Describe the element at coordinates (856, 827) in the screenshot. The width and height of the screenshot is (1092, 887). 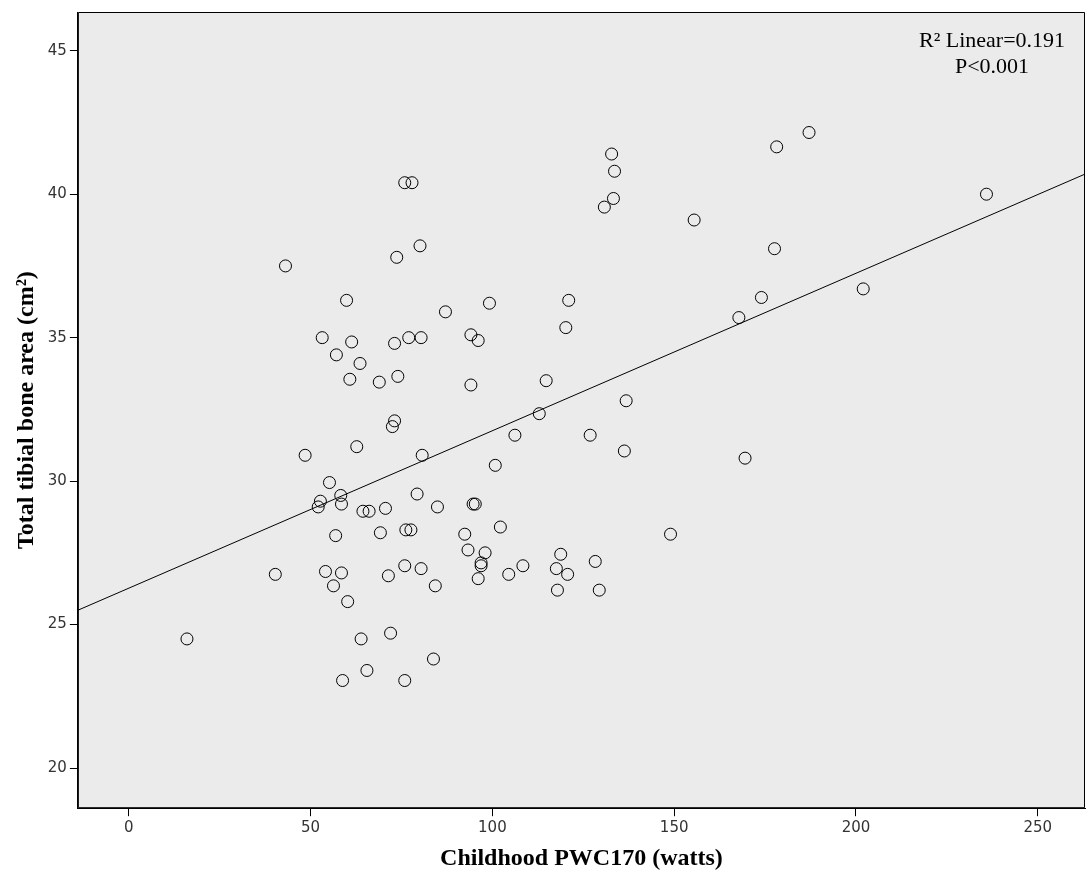
I see `x-tick-label: 200` at that location.